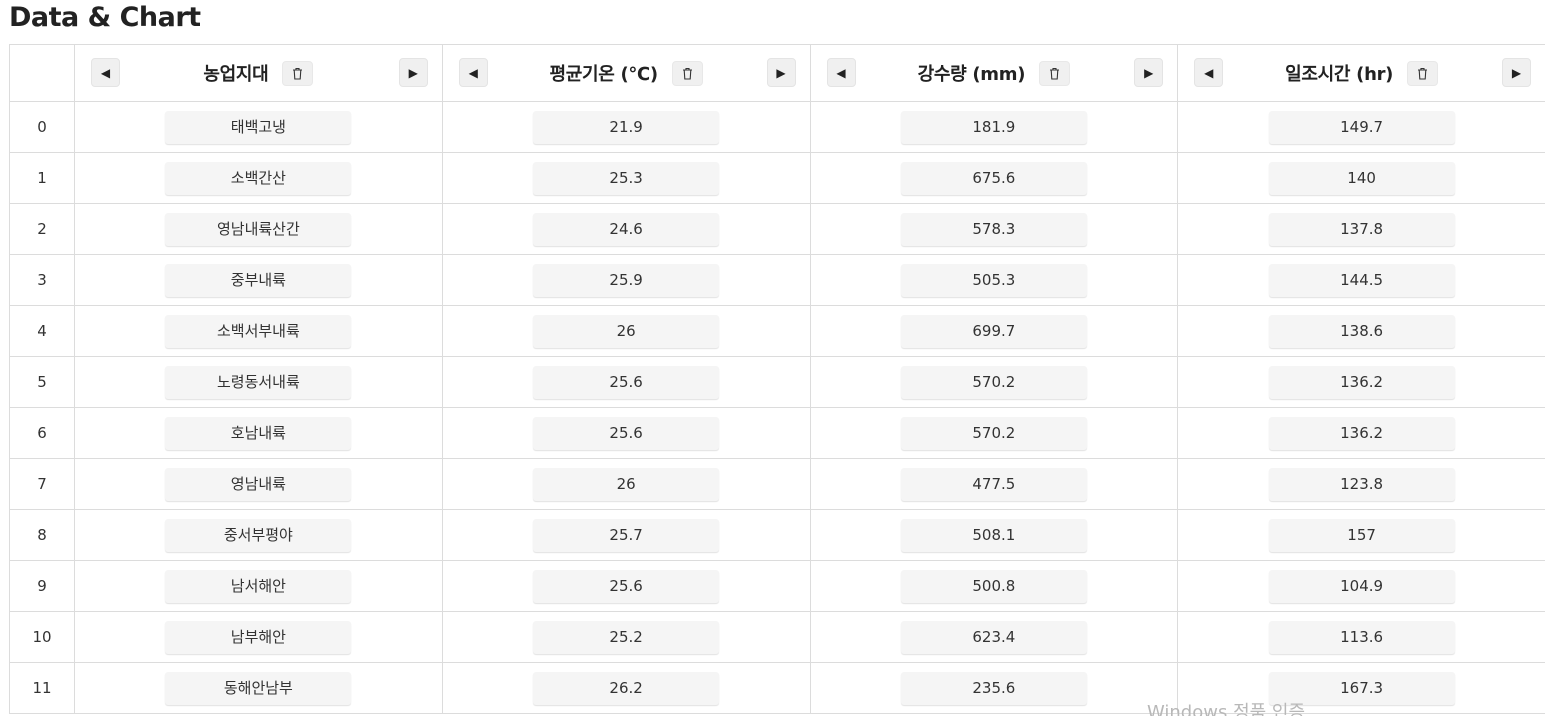 This screenshot has width=1545, height=716. What do you see at coordinates (1362, 73) in the screenshot?
I see `column-header-center: 일조시간 (hr)` at bounding box center [1362, 73].